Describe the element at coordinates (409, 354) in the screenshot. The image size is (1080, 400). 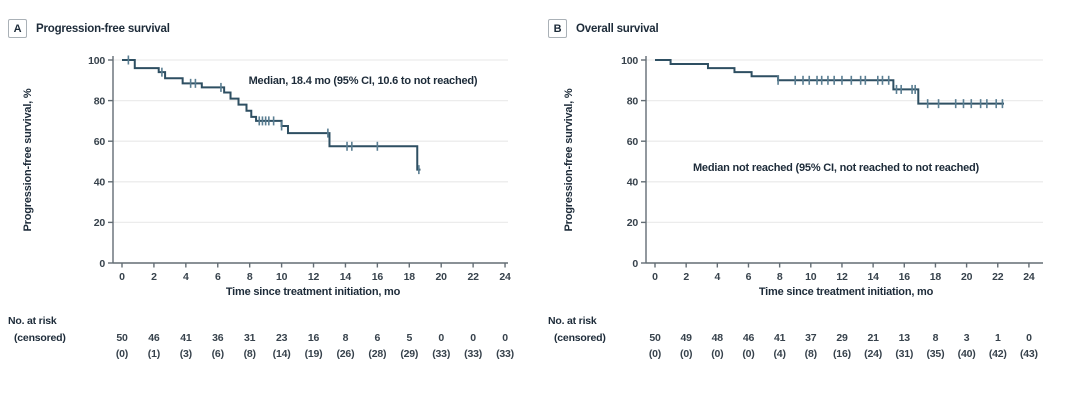
I see `censored-count: (29)` at that location.